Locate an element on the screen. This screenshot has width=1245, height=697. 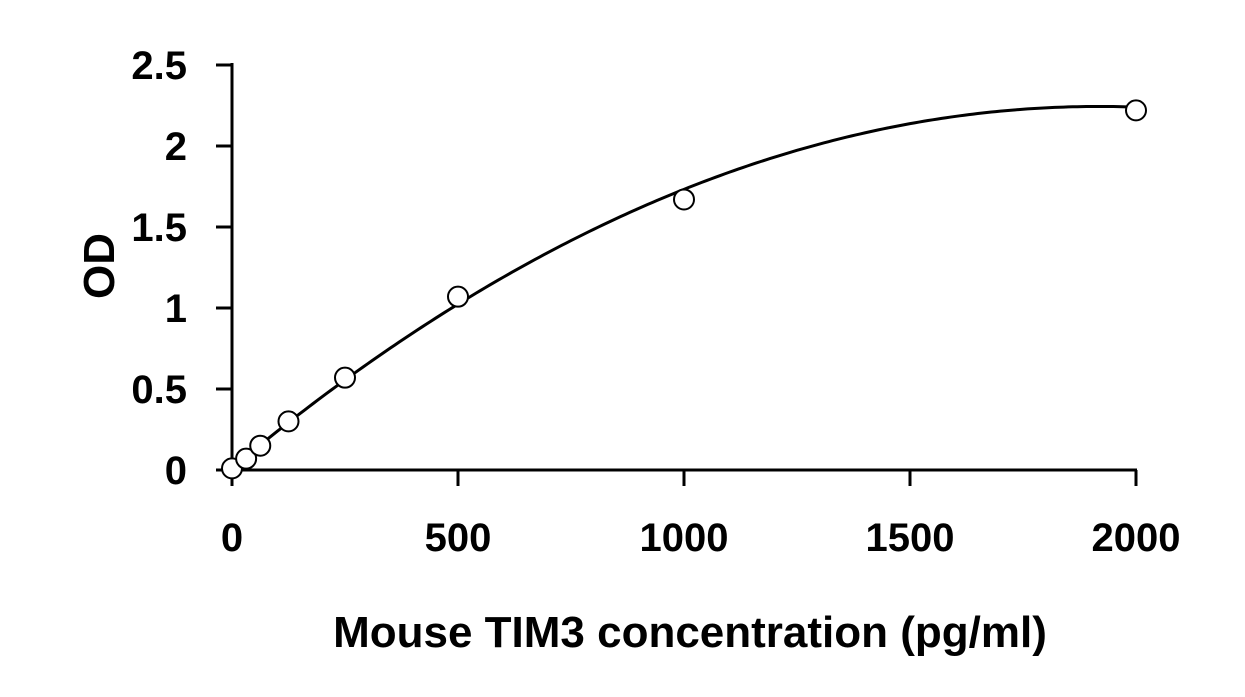
x-ticks: 0 500 1000 1500 2000 is located at coordinates (701, 515).